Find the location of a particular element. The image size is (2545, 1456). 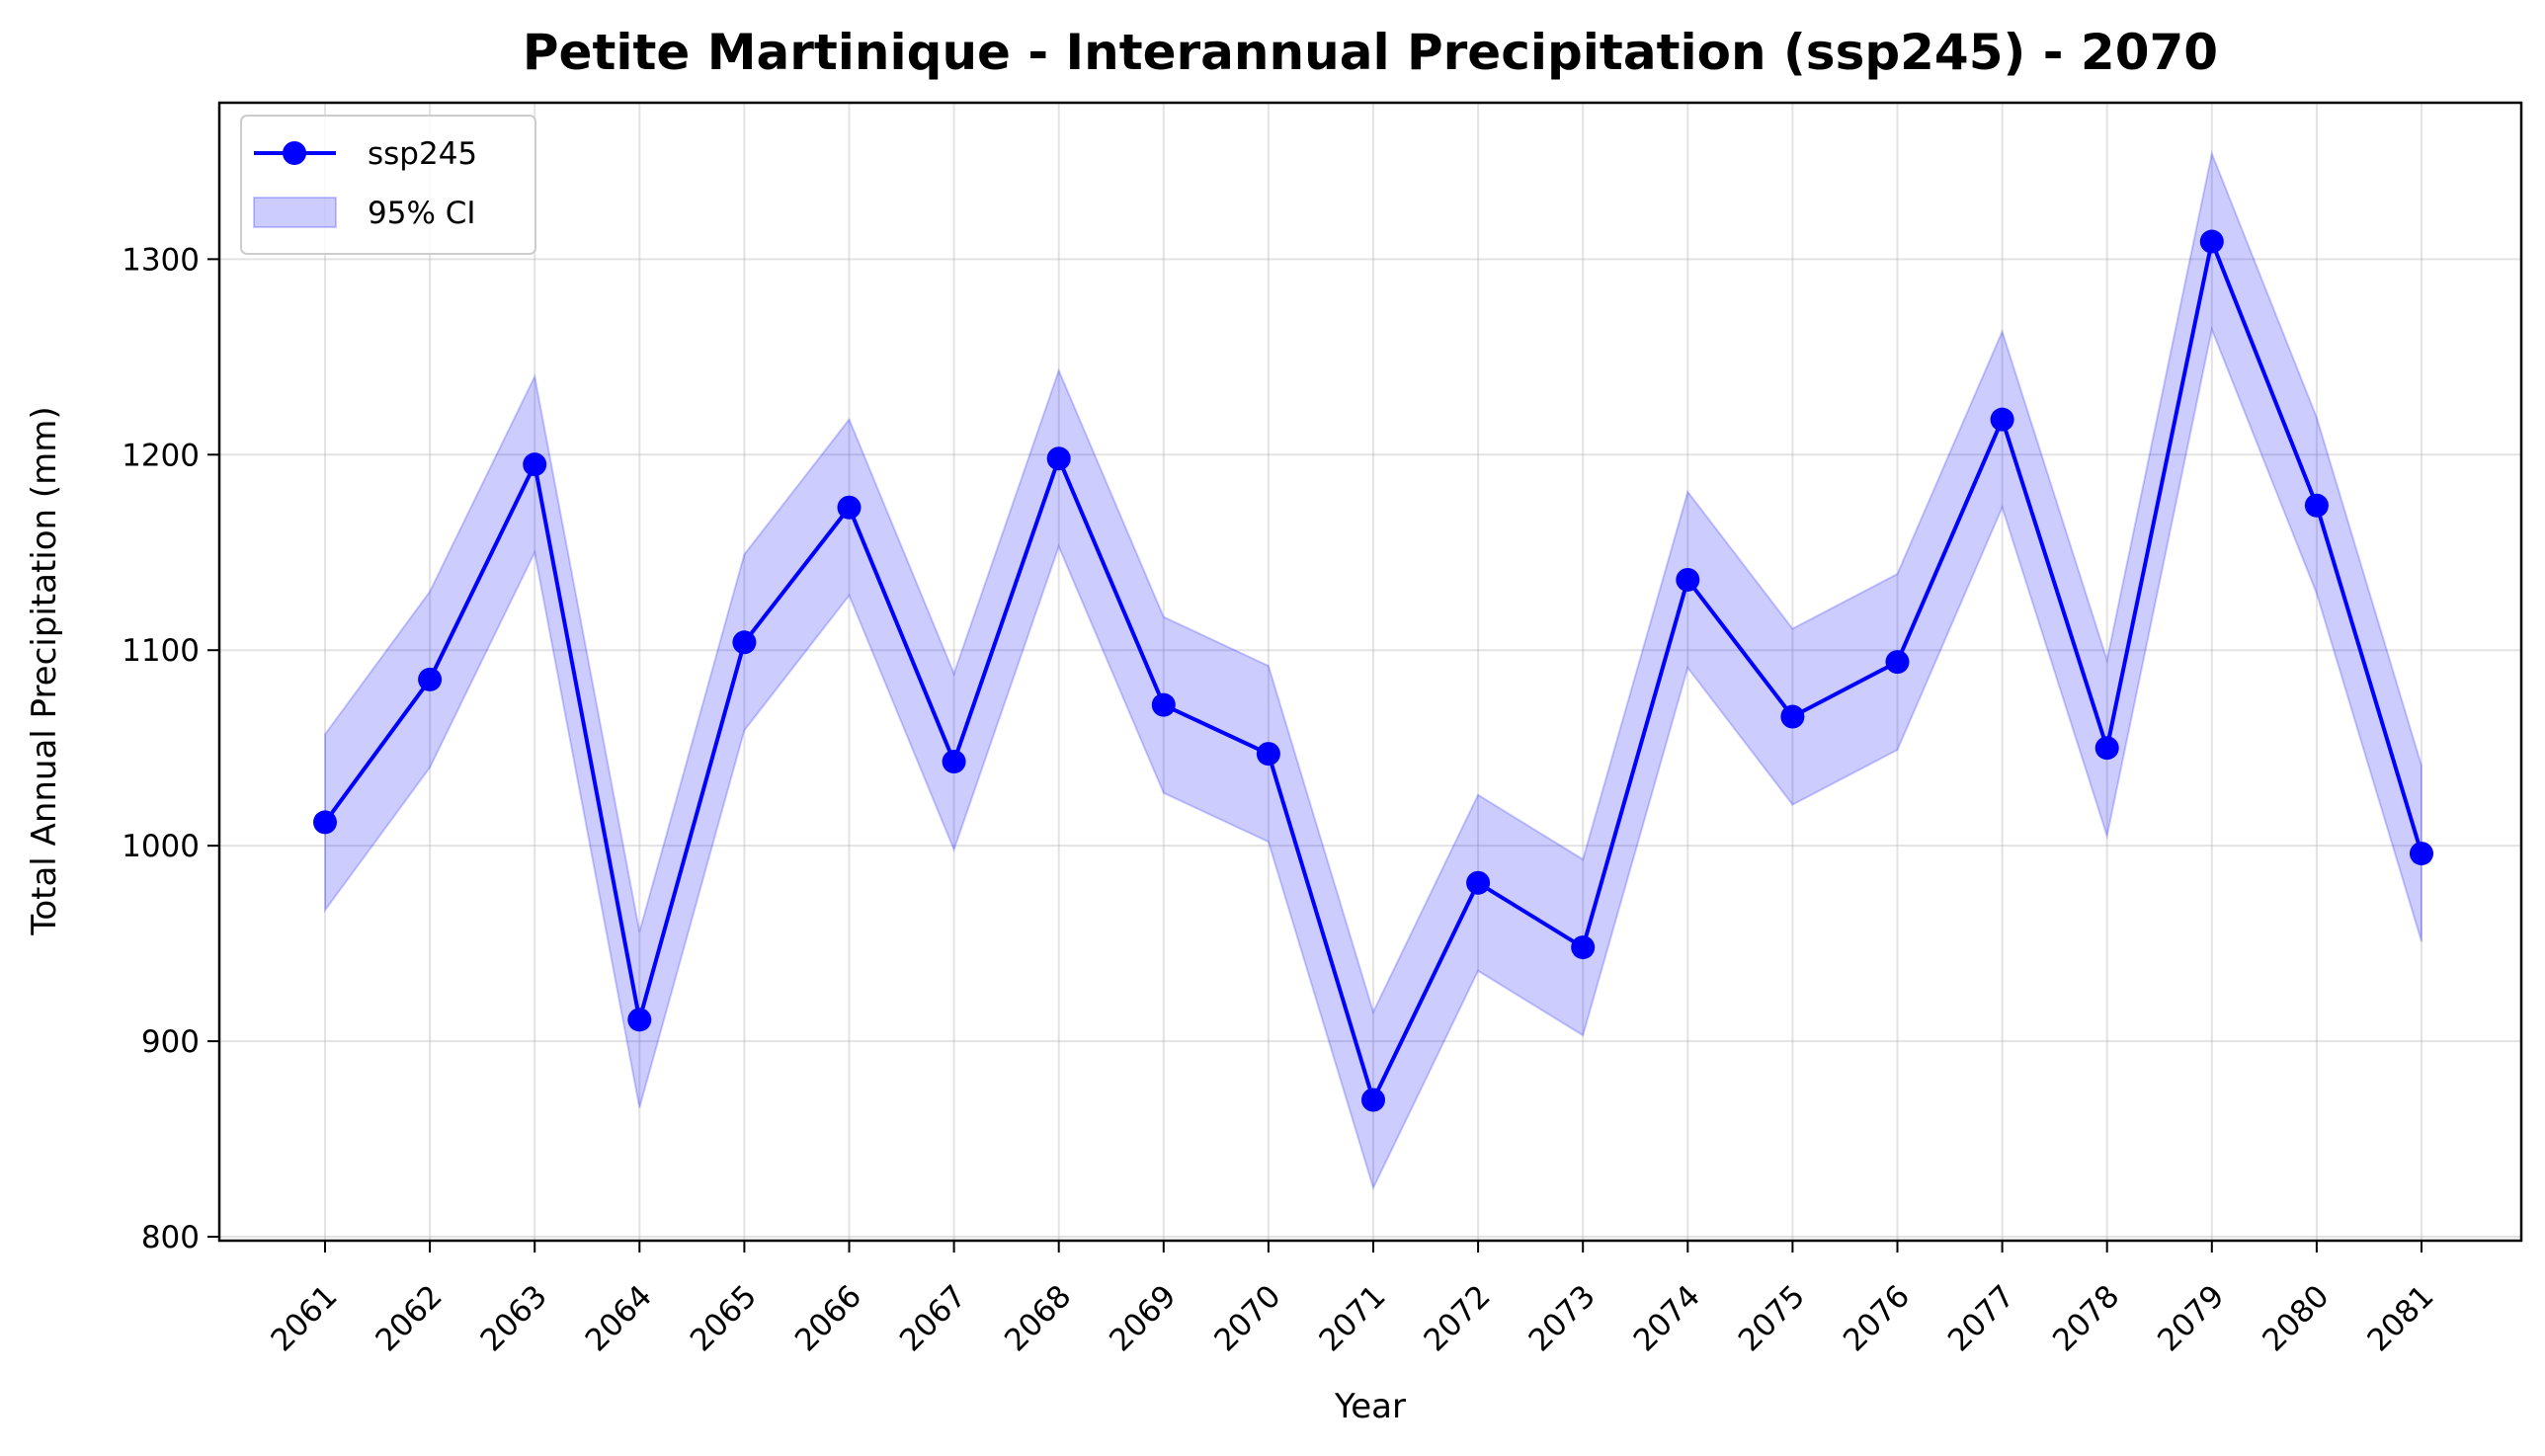

legend-series-label: ssp245 is located at coordinates (422, 154).